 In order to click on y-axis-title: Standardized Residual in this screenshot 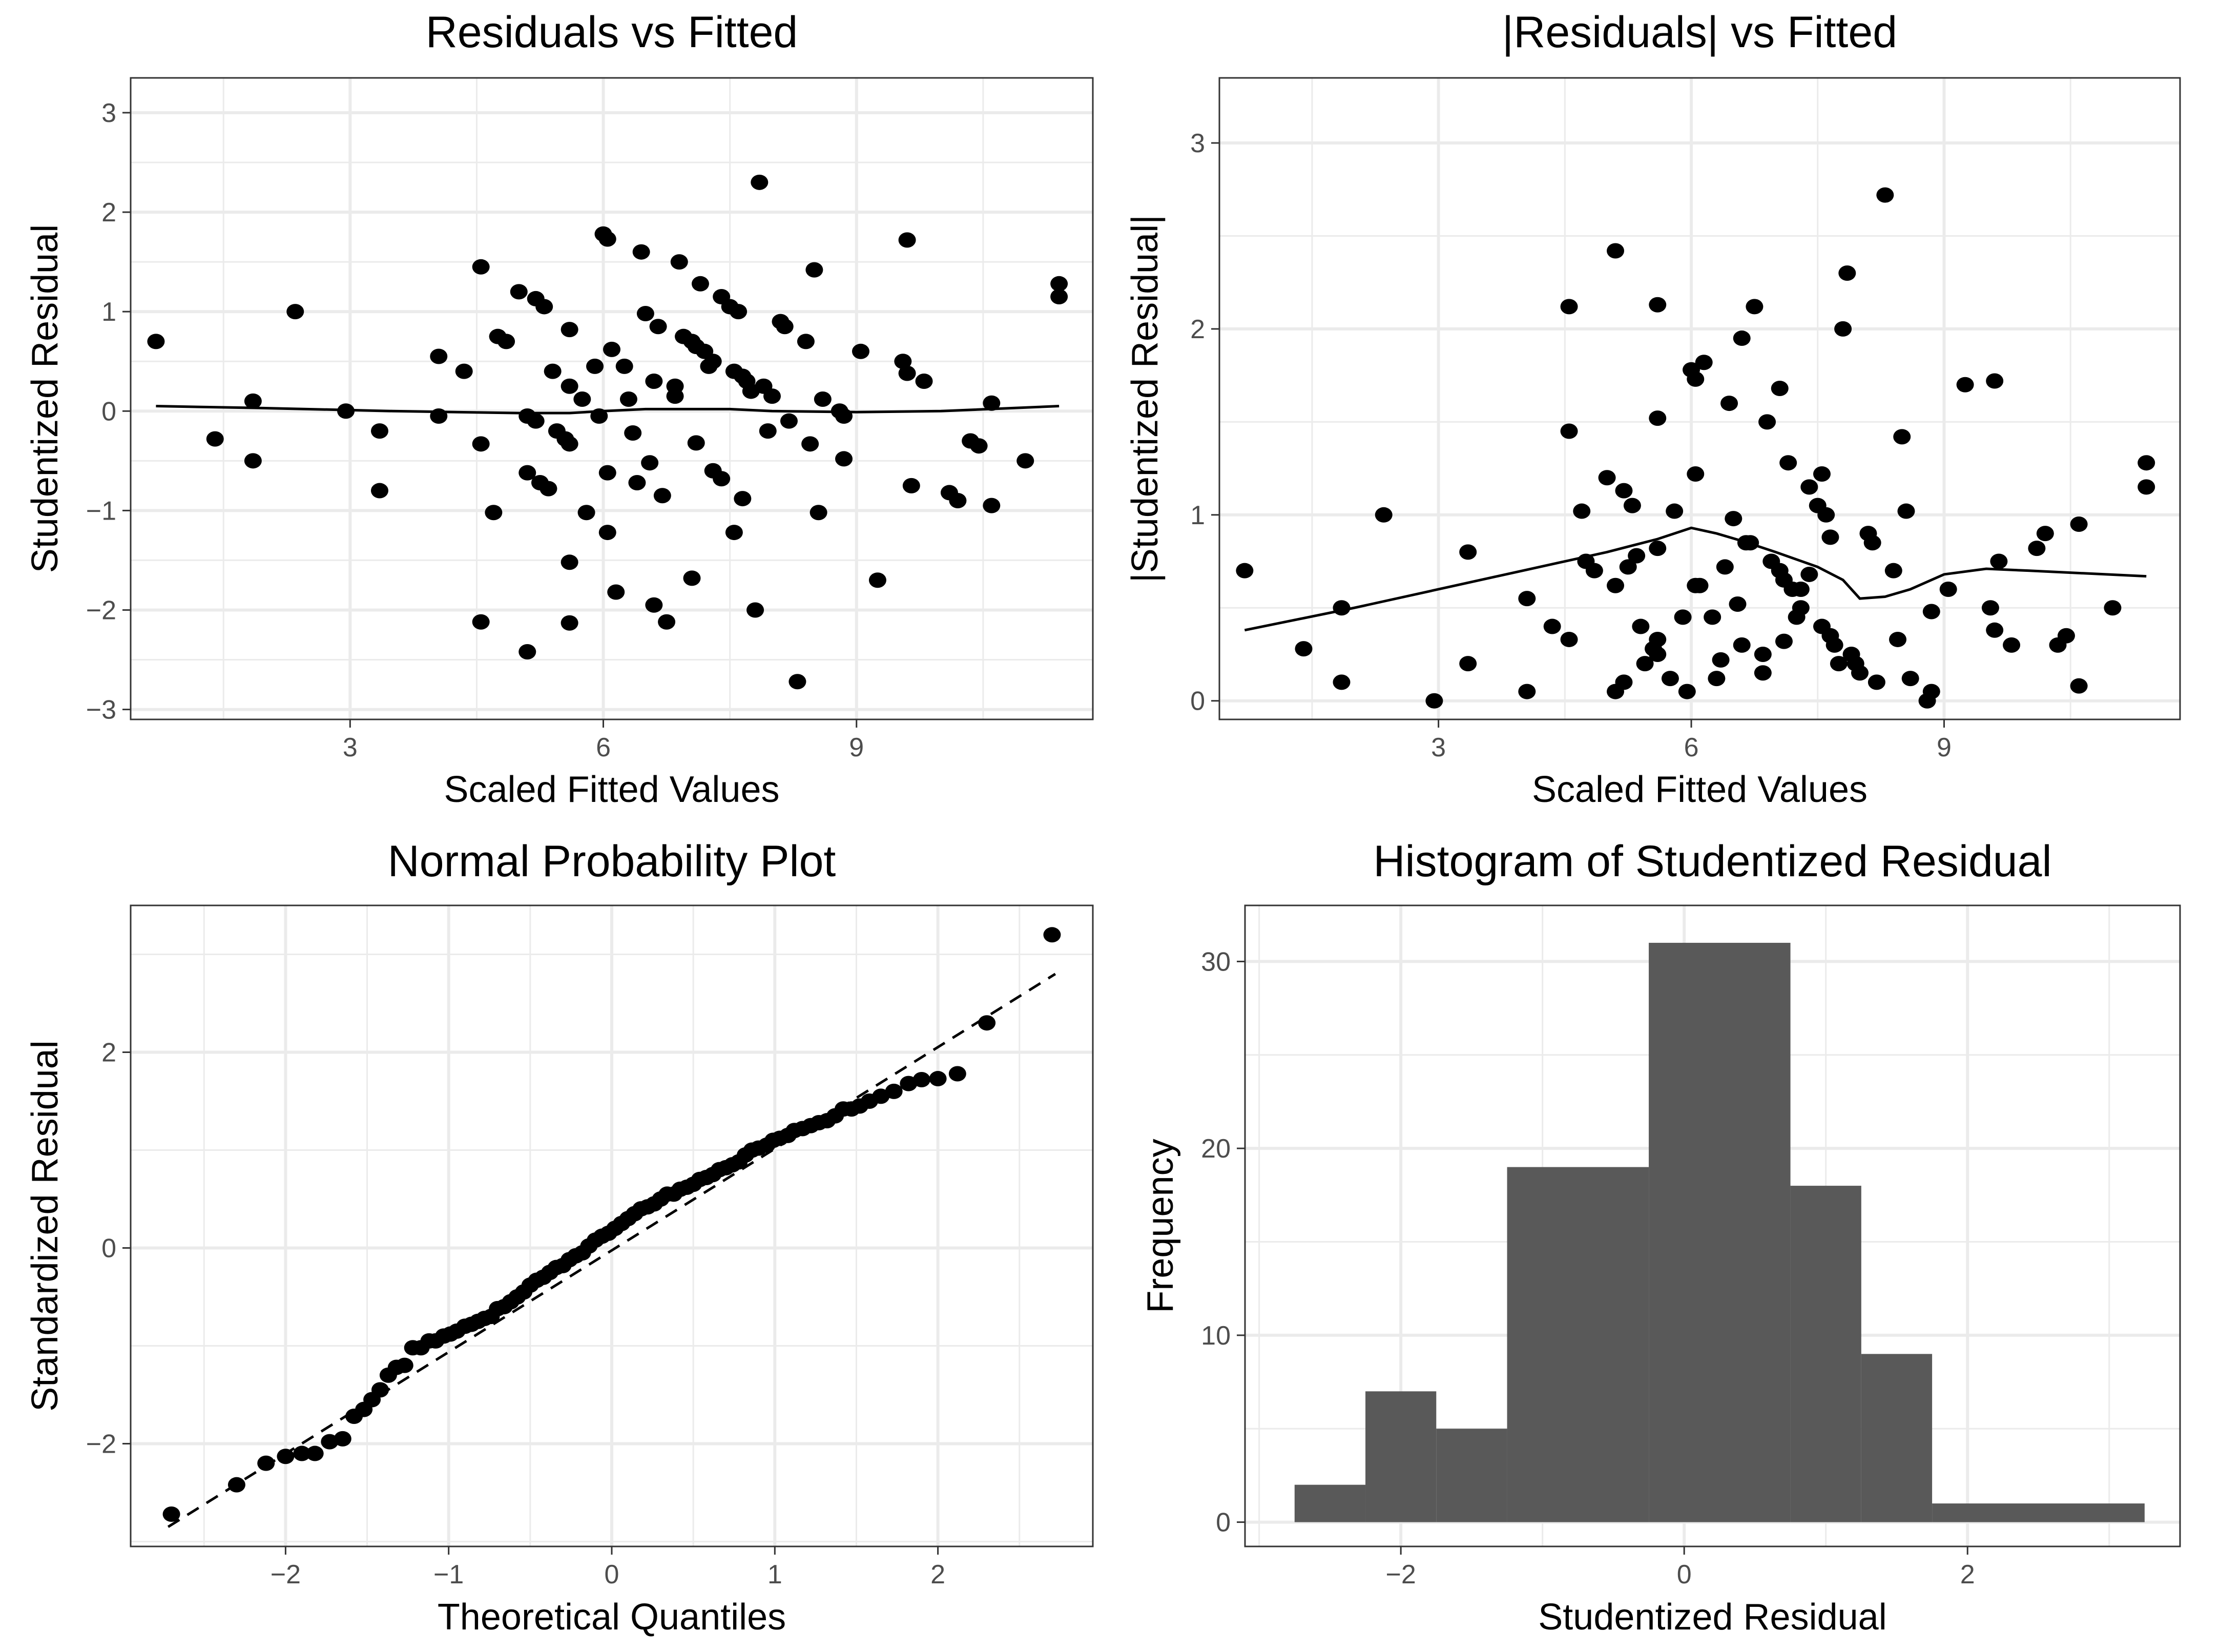, I will do `click(45, 1225)`.